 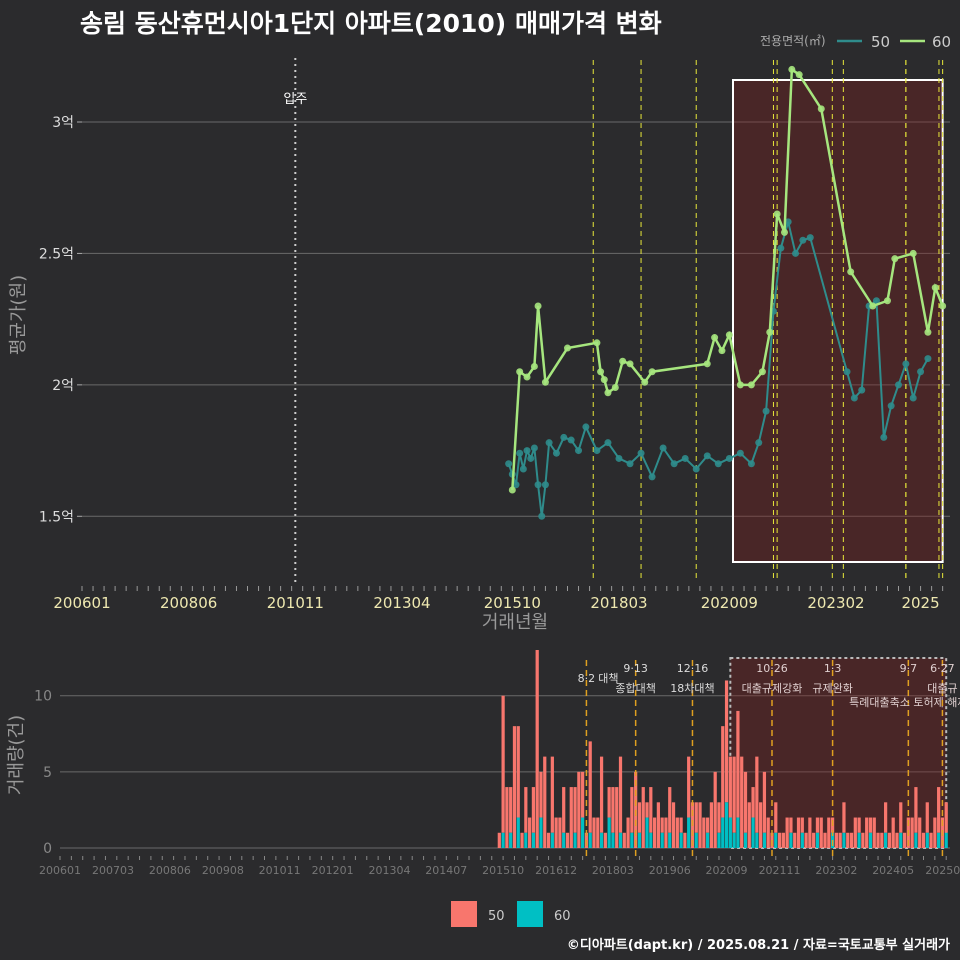 What do you see at coordinates (18, 315) in the screenshot?
I see `y-axis-label: 평균가(원)` at bounding box center [18, 315].